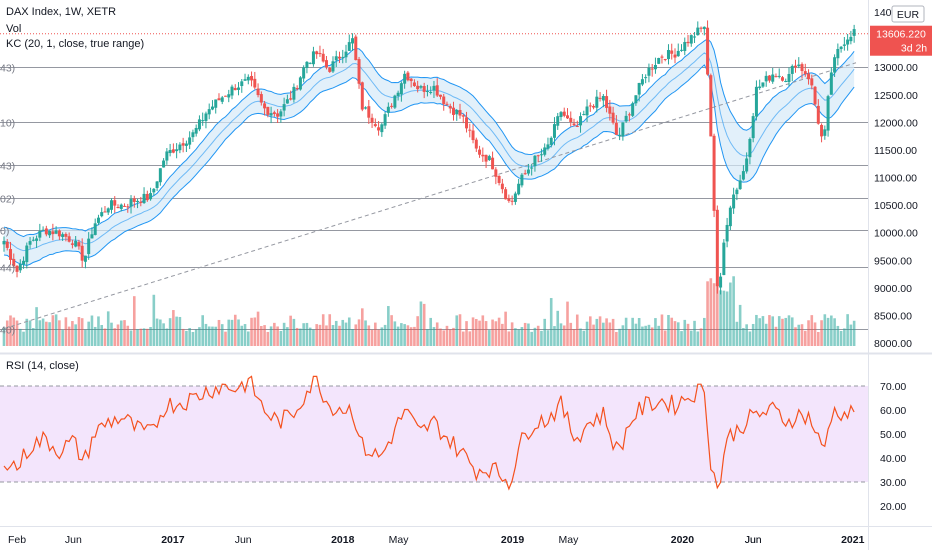 The width and height of the screenshot is (932, 550). What do you see at coordinates (893, 289) in the screenshot?
I see `price-tick-label: 9000.00` at bounding box center [893, 289].